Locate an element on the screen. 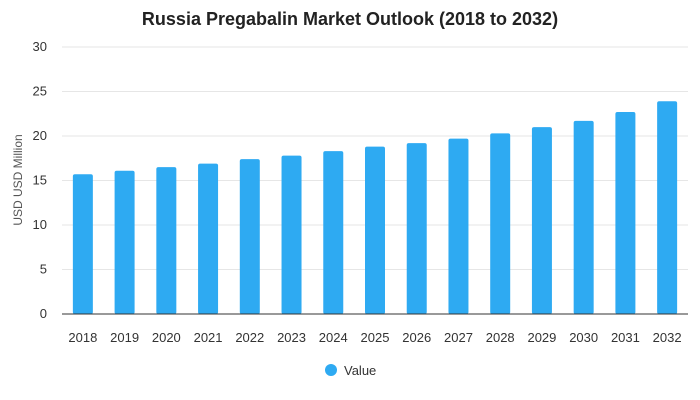 The width and height of the screenshot is (700, 400). y-tick-label: 30 is located at coordinates (40, 46).